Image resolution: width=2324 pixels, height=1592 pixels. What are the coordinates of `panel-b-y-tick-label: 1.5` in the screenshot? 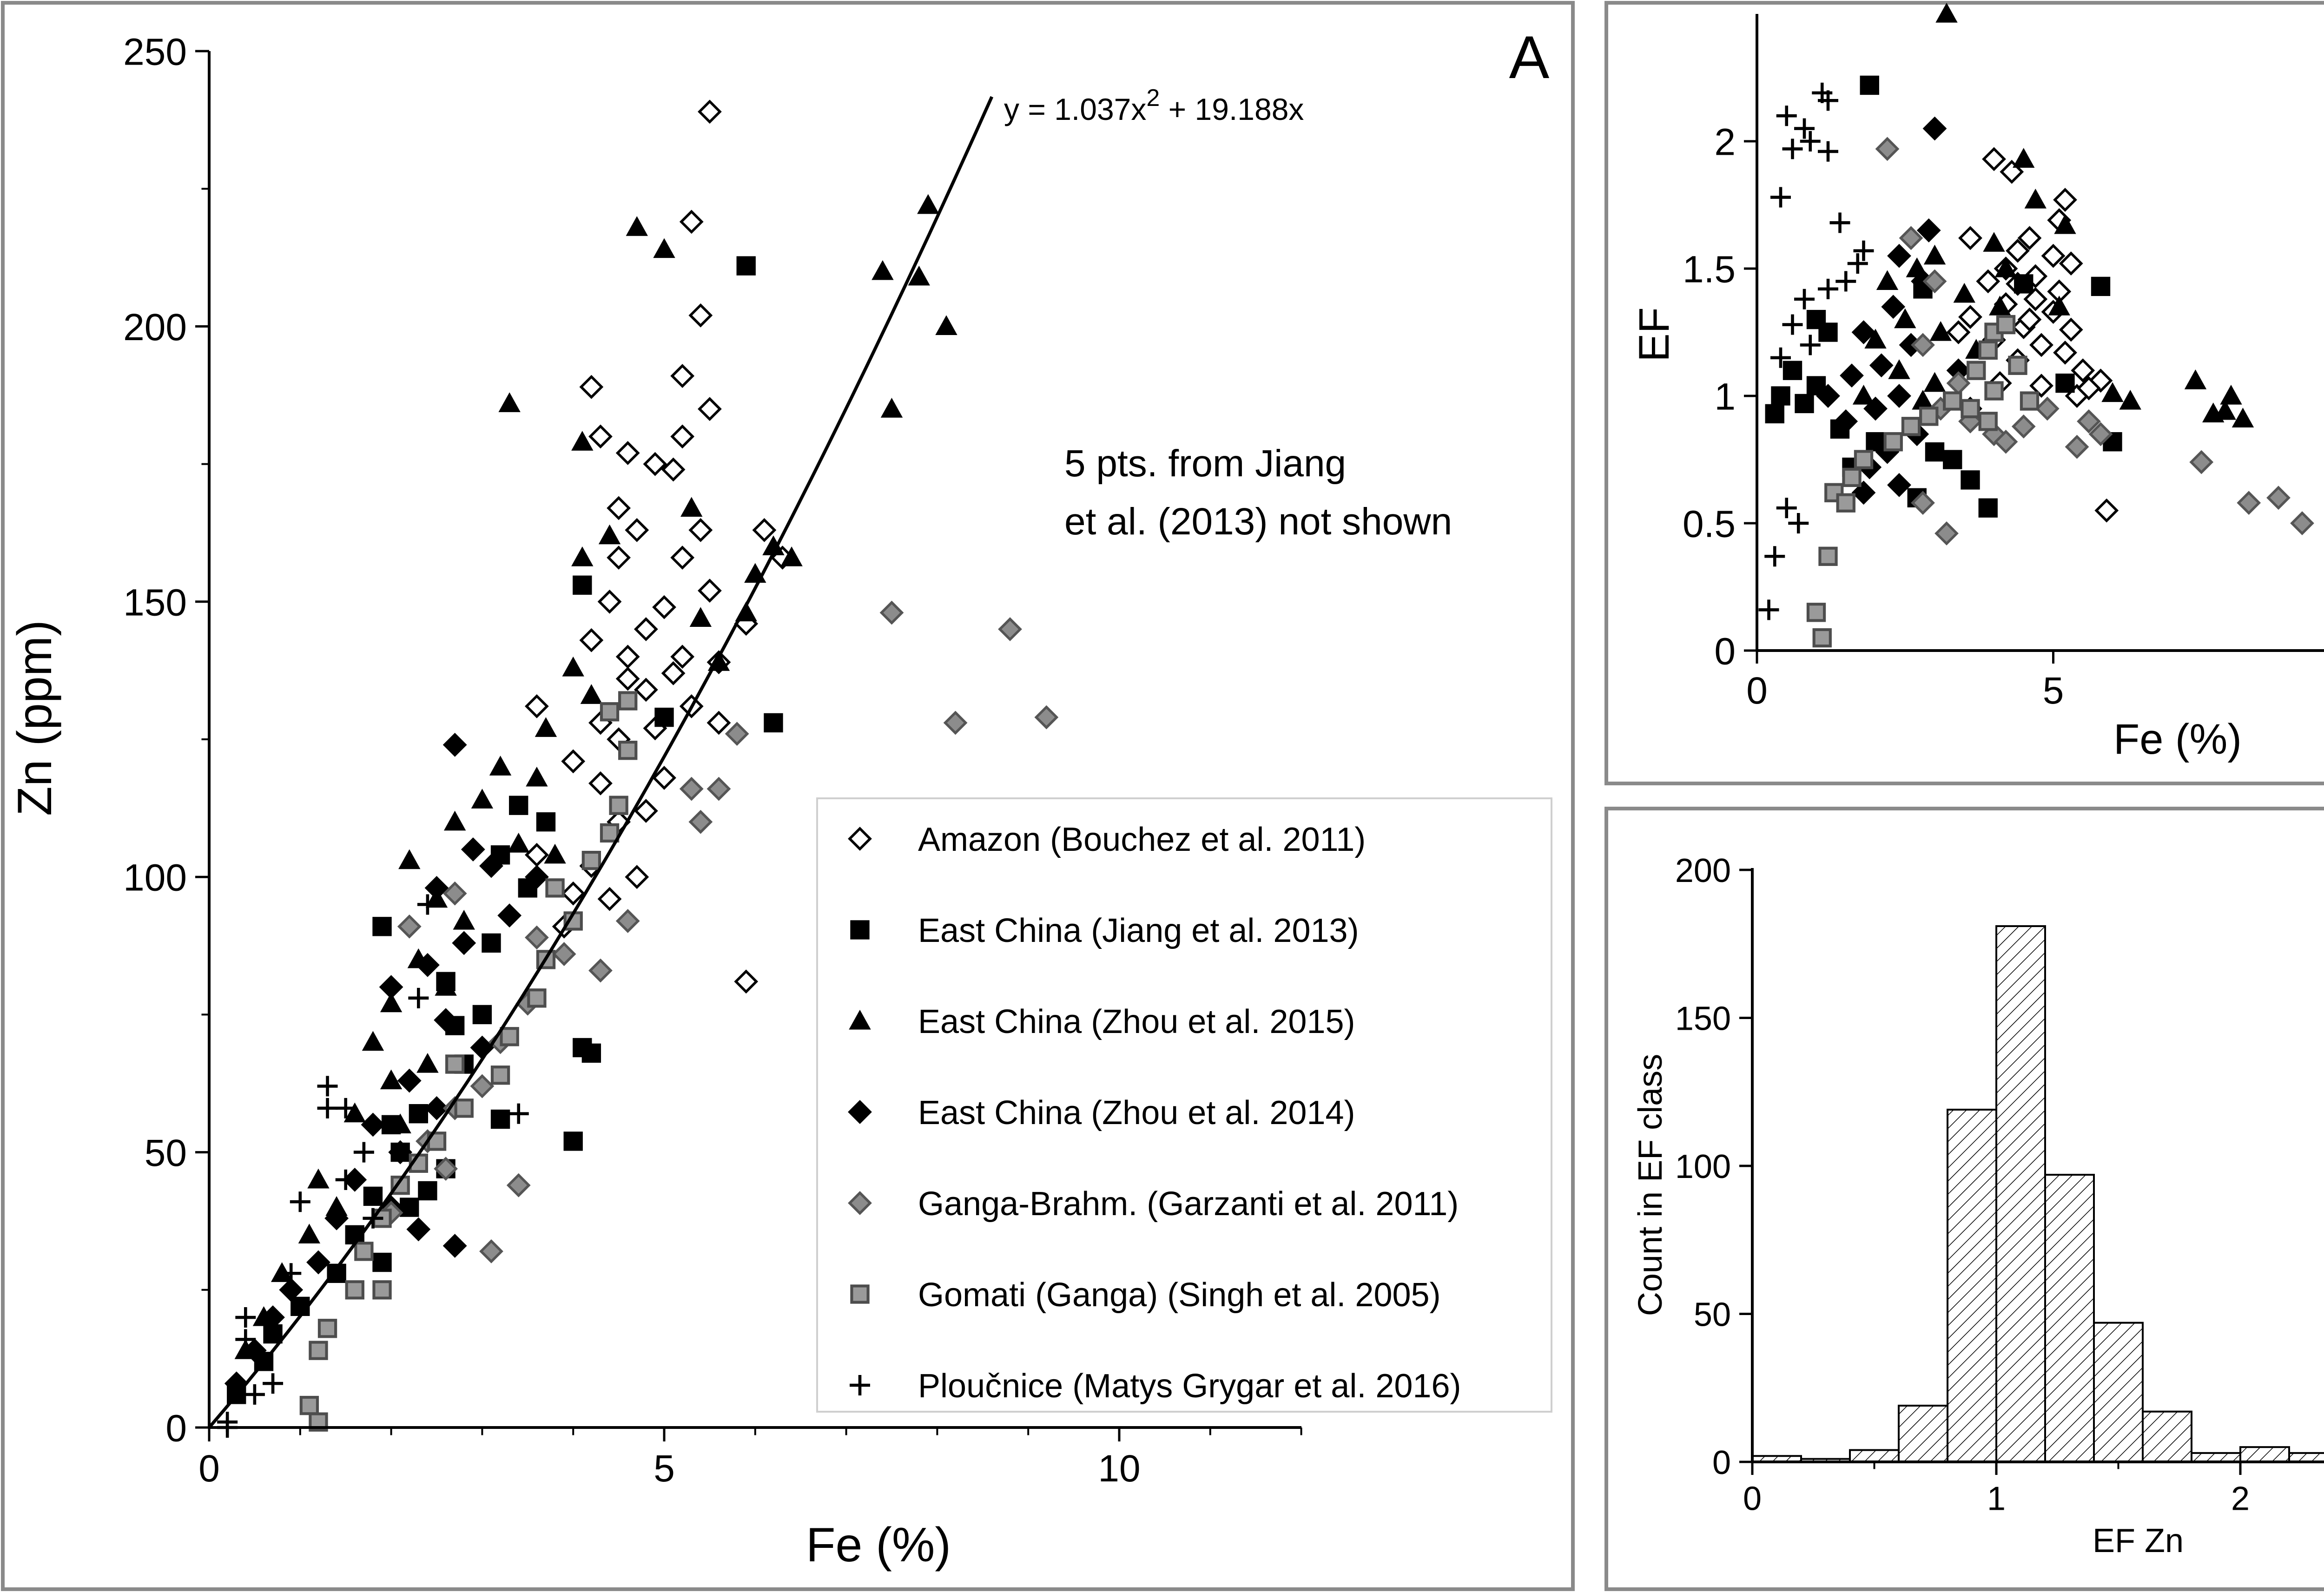 It's located at (1709, 270).